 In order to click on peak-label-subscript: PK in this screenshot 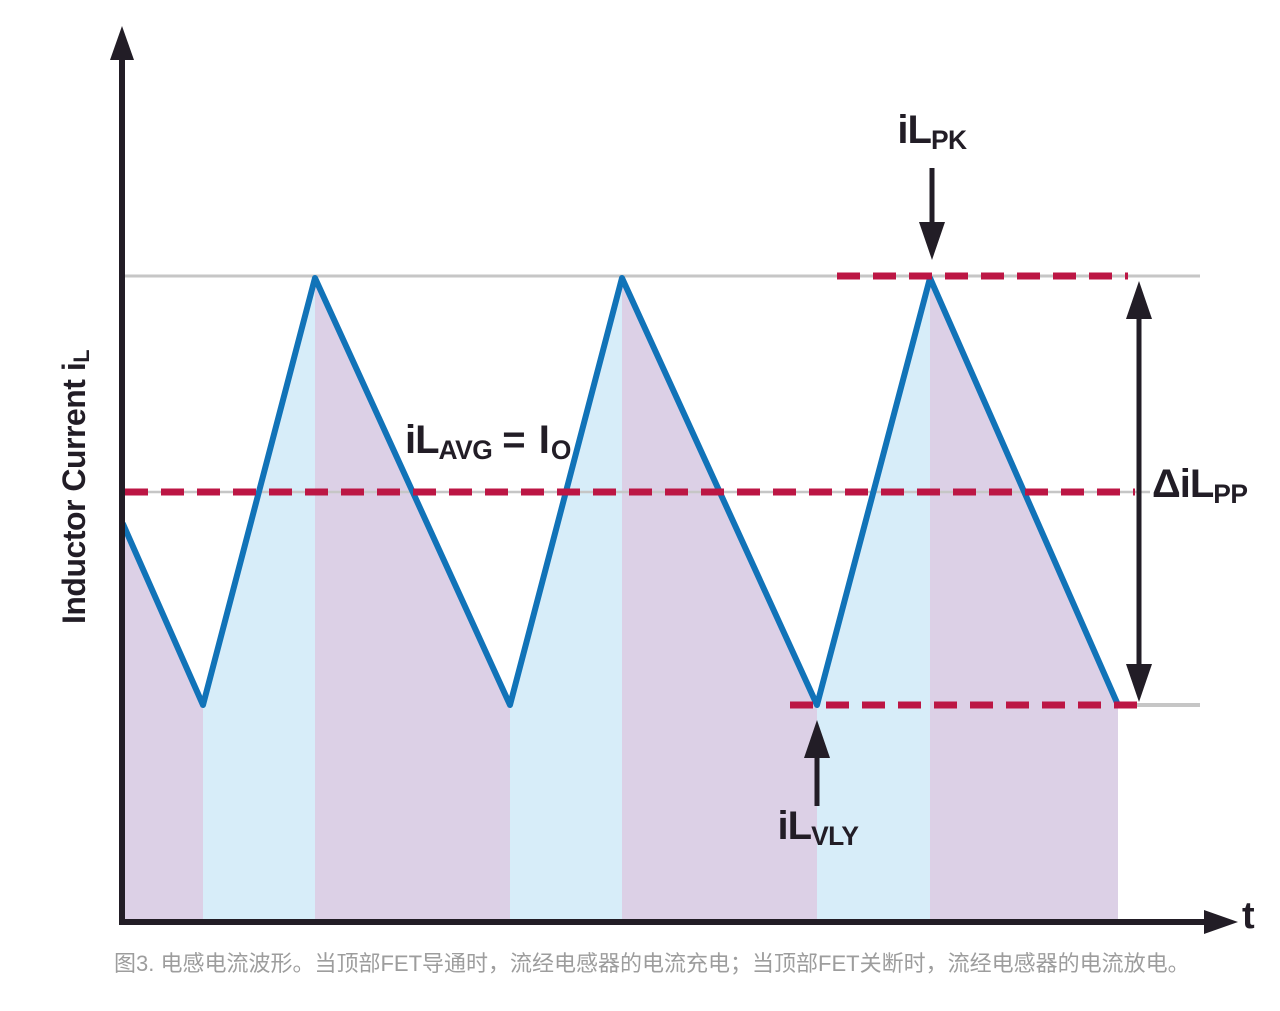, I will do `click(948, 139)`.